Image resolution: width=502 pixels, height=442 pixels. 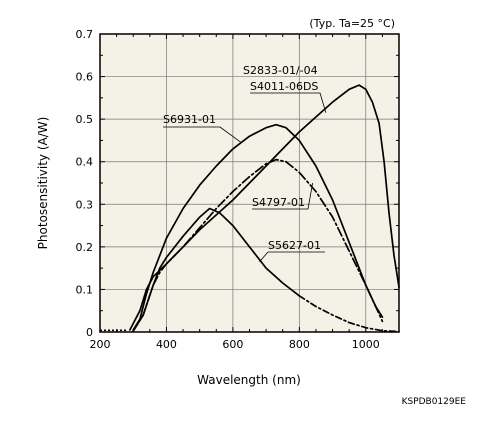 I want to click on y-tick-label: 0.7, so click(x=85, y=34).